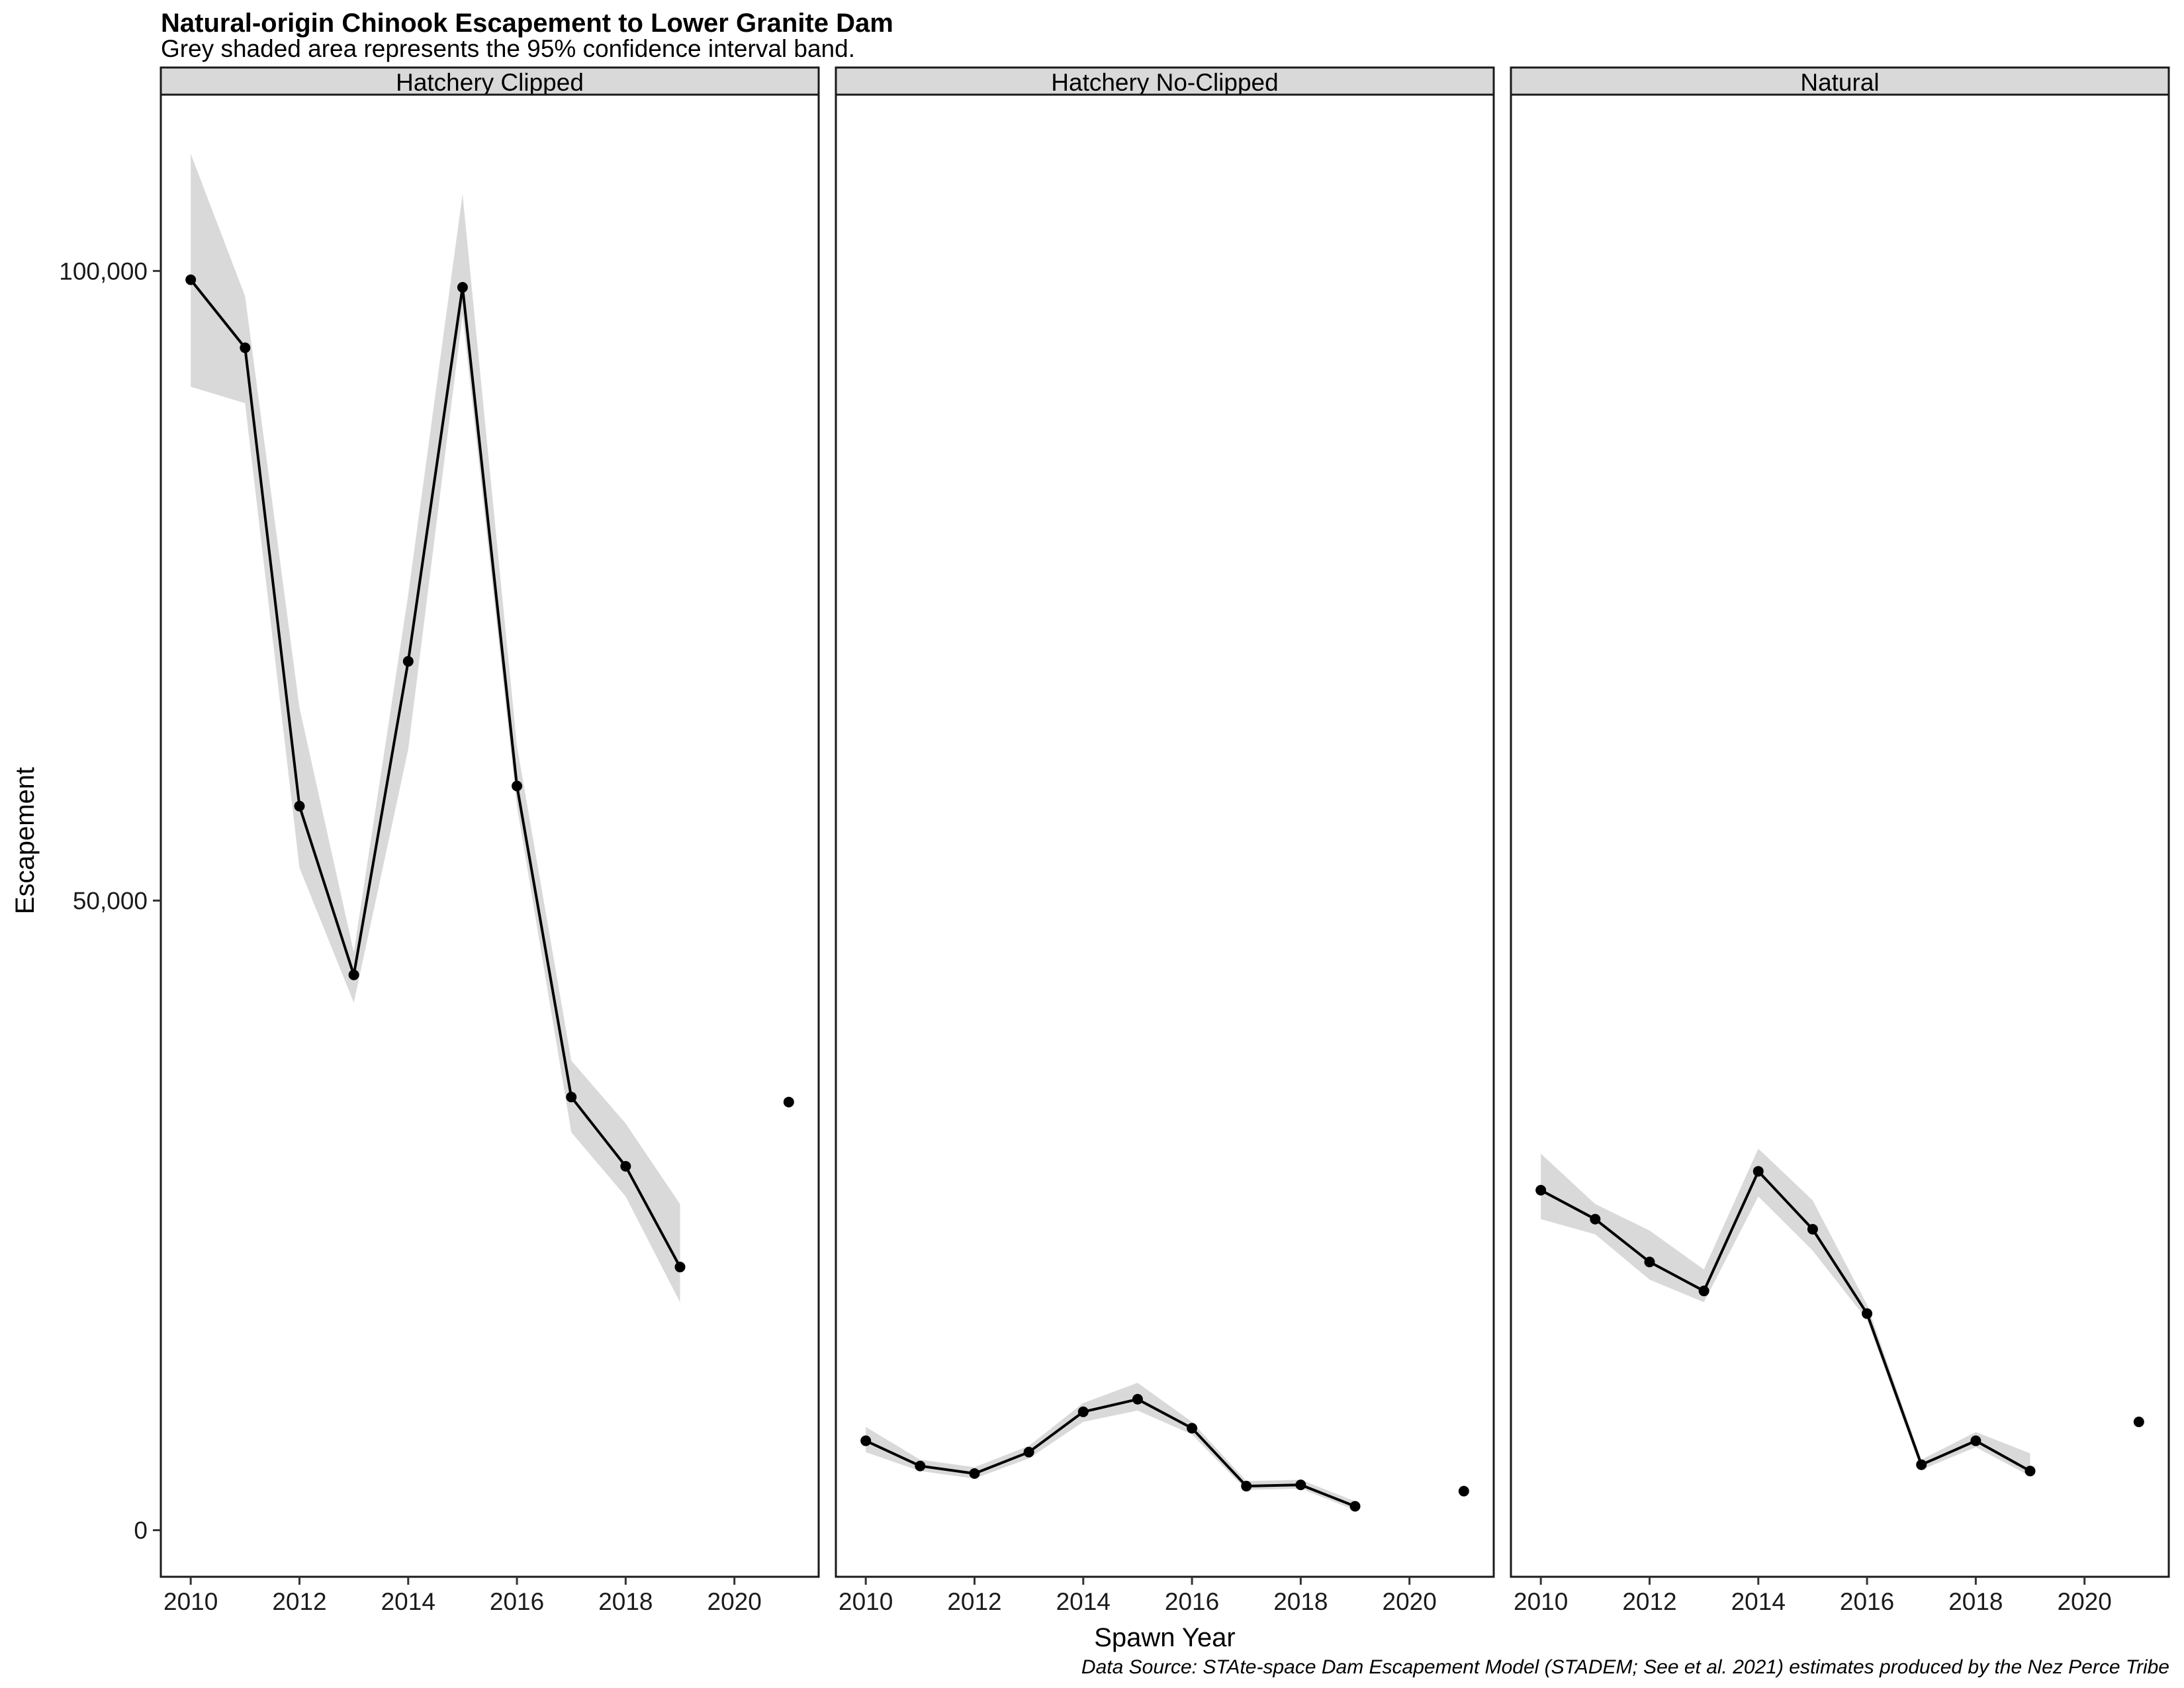  I want to click on strip-hatchery-no-clipped, so click(1165, 81).